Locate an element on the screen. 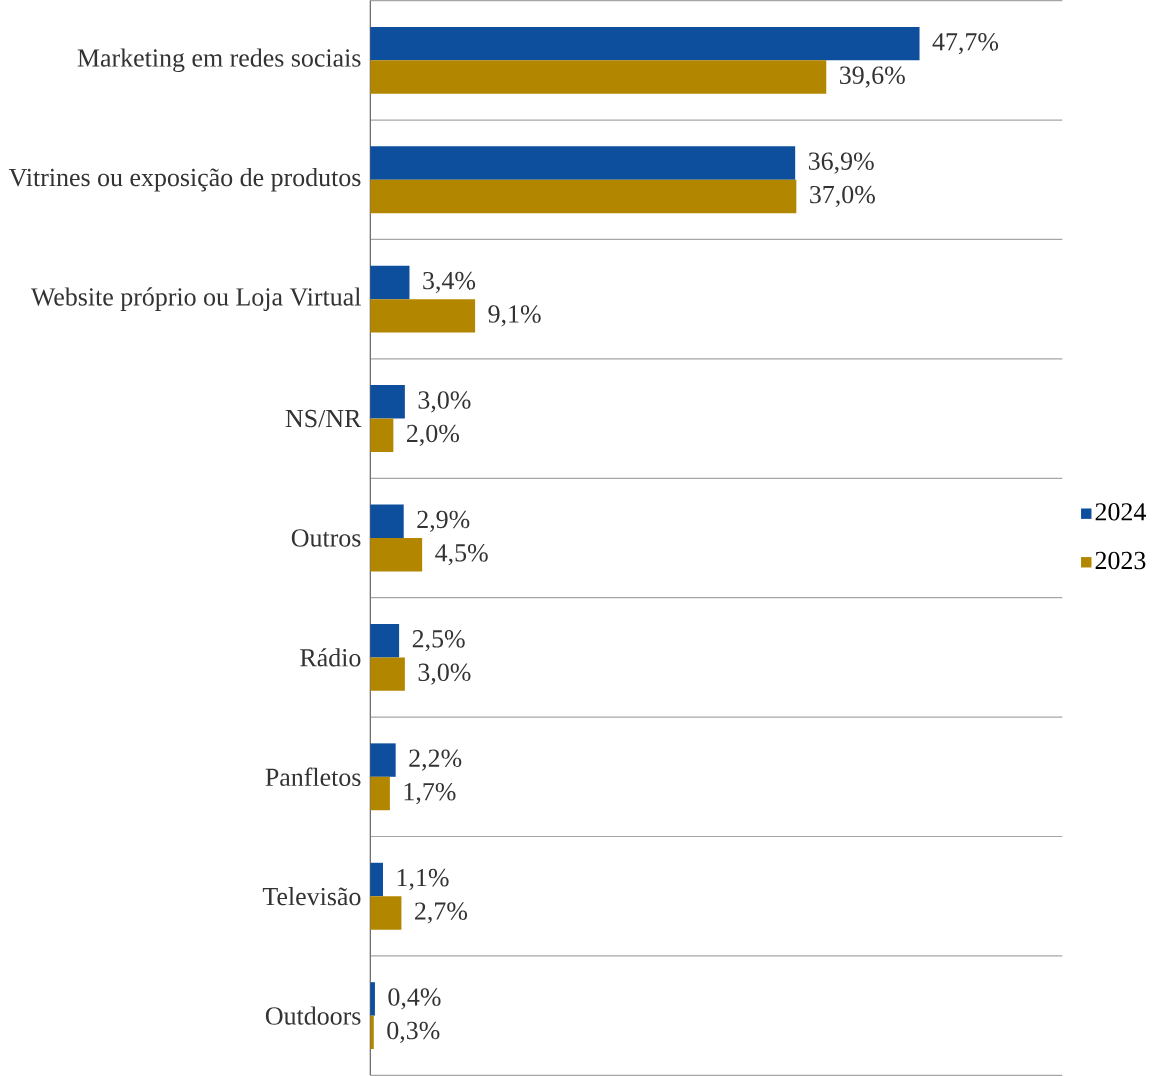 This screenshot has width=1154, height=1076. data-label: 2,5% is located at coordinates (438, 641).